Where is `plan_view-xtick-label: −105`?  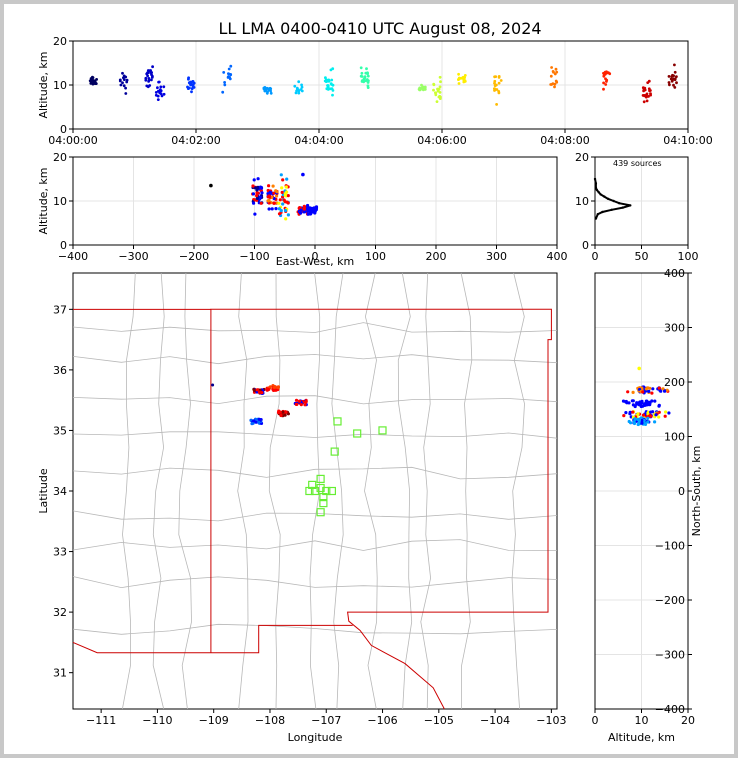
plan_view-xtick-label: −105 is located at coordinates (439, 720).